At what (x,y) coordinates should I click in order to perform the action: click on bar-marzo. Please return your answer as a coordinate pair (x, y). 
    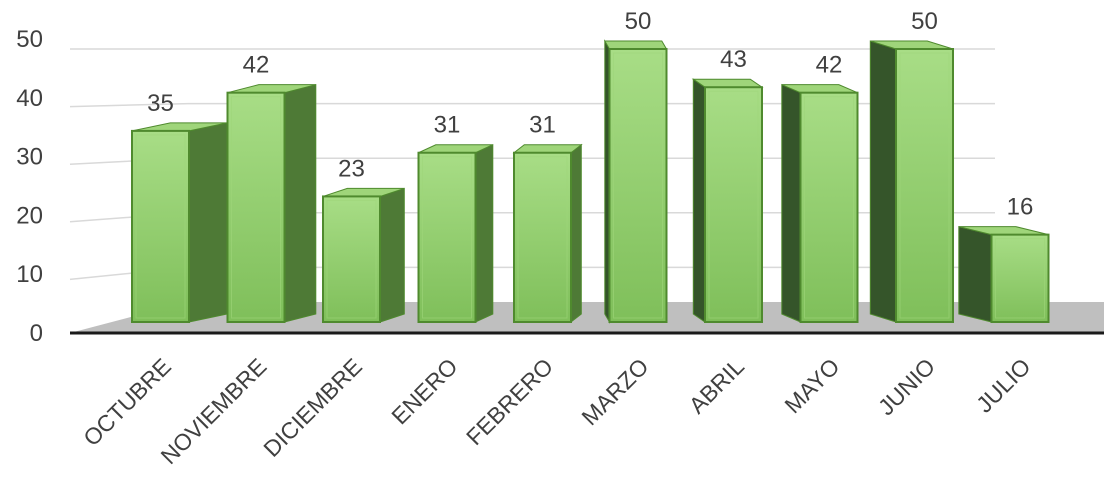
    Looking at the image, I should click on (635, 181).